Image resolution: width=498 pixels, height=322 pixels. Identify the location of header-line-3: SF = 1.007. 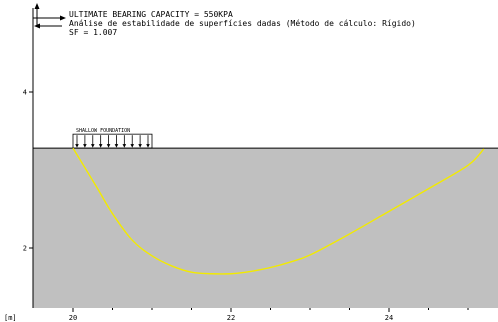
(93, 32).